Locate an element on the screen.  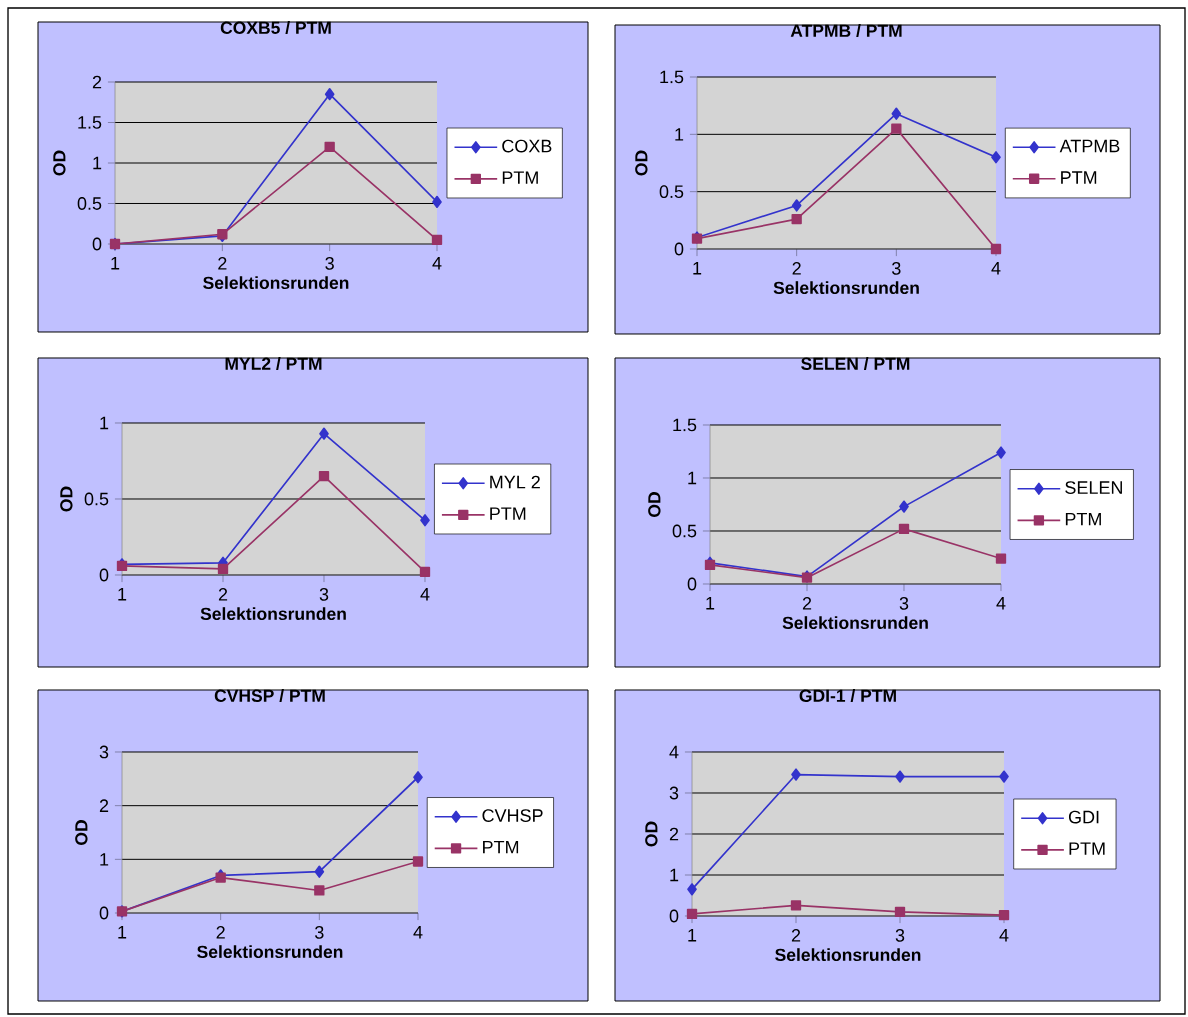
chart-title: SELEN / PTM is located at coordinates (855, 364).